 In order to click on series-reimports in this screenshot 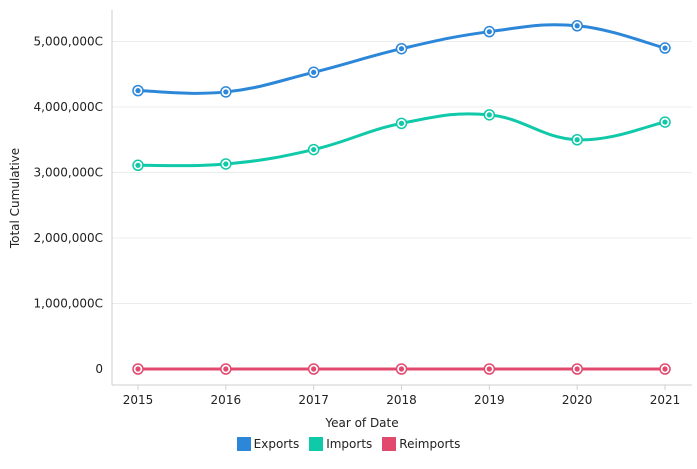, I will do `click(401, 369)`.